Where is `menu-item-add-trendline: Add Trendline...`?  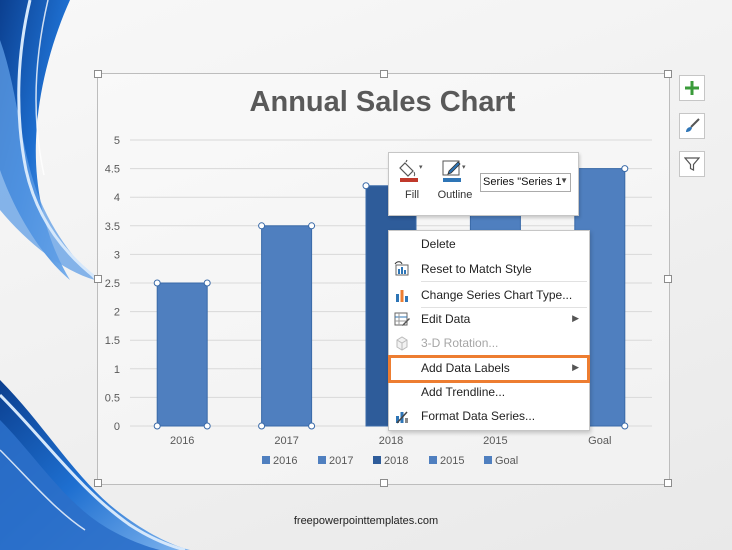 menu-item-add-trendline: Add Trendline... is located at coordinates (489, 391).